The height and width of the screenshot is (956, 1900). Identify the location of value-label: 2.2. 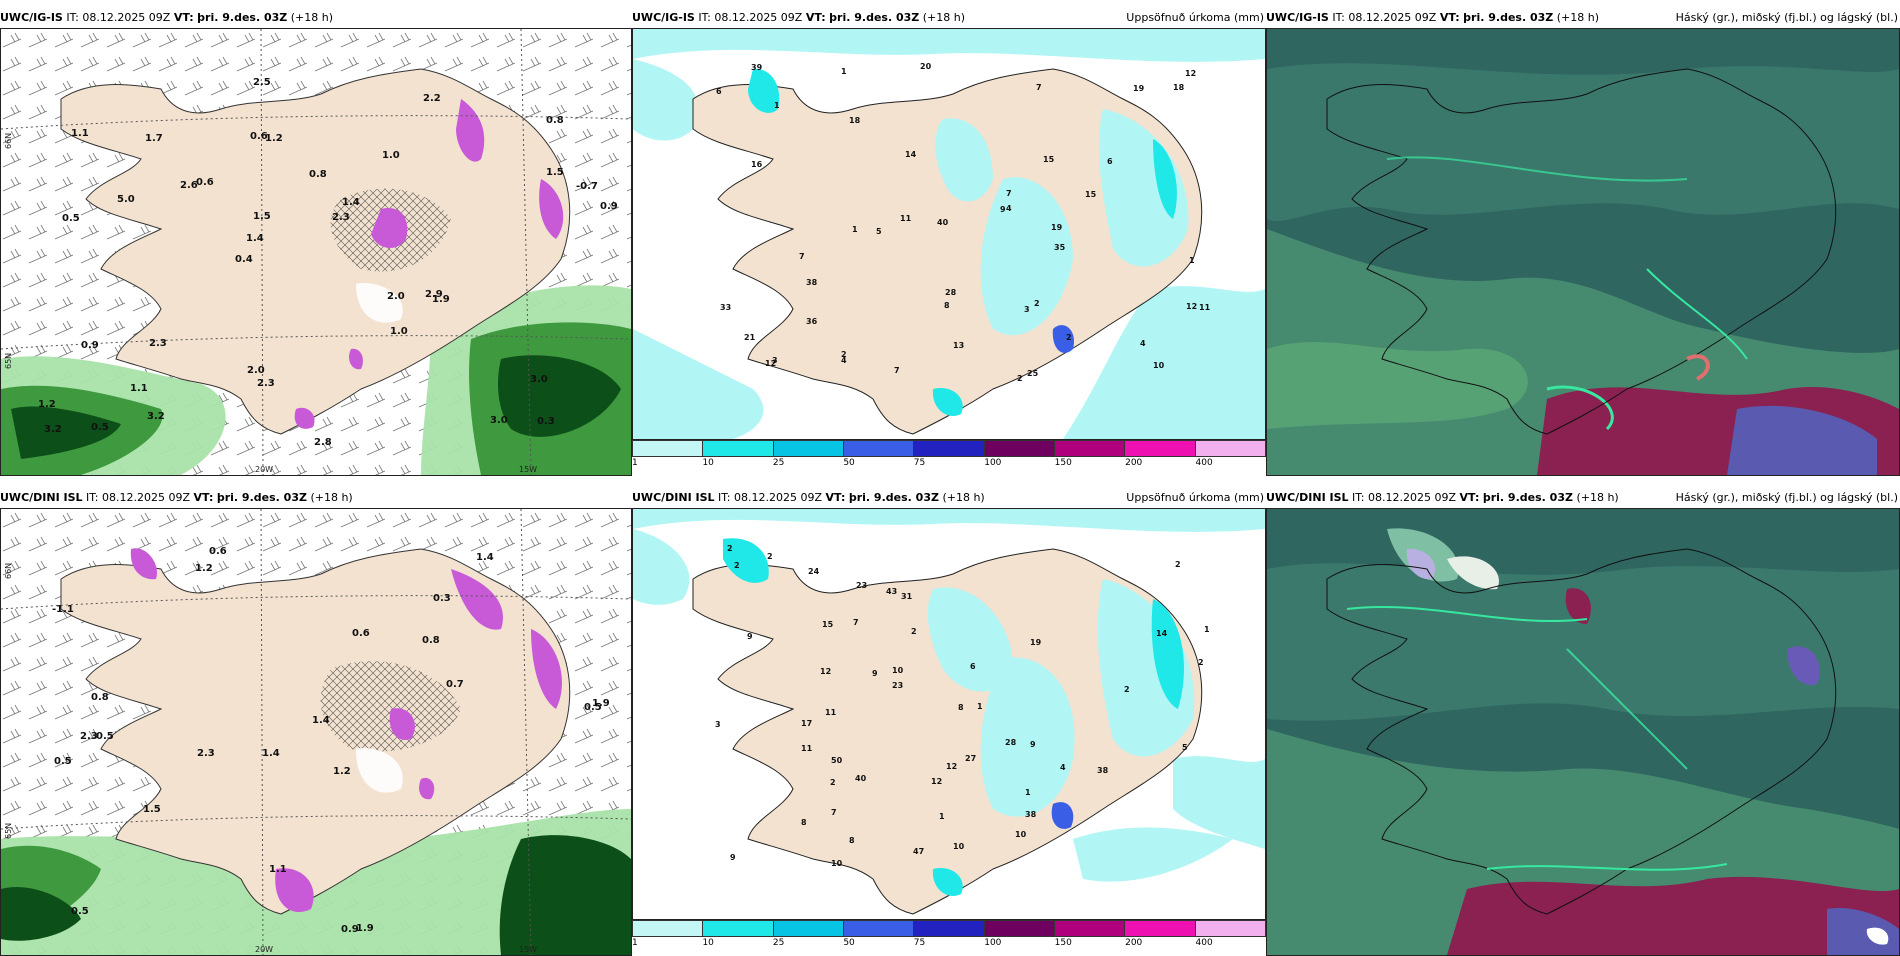
(432, 98).